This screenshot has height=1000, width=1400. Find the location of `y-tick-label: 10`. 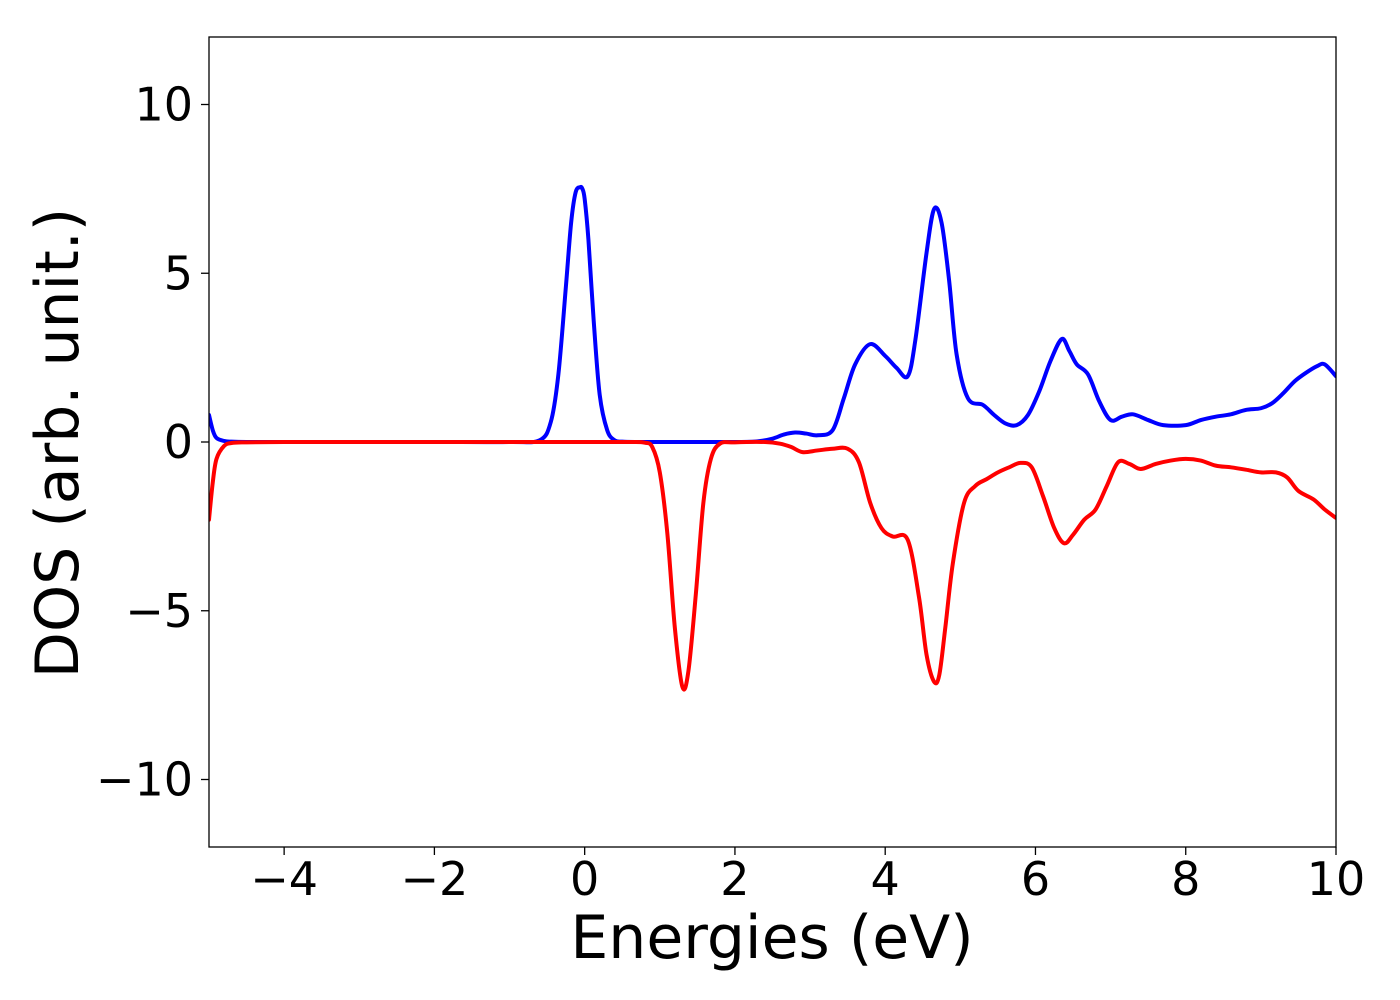

y-tick-label: 10 is located at coordinates (163, 105).